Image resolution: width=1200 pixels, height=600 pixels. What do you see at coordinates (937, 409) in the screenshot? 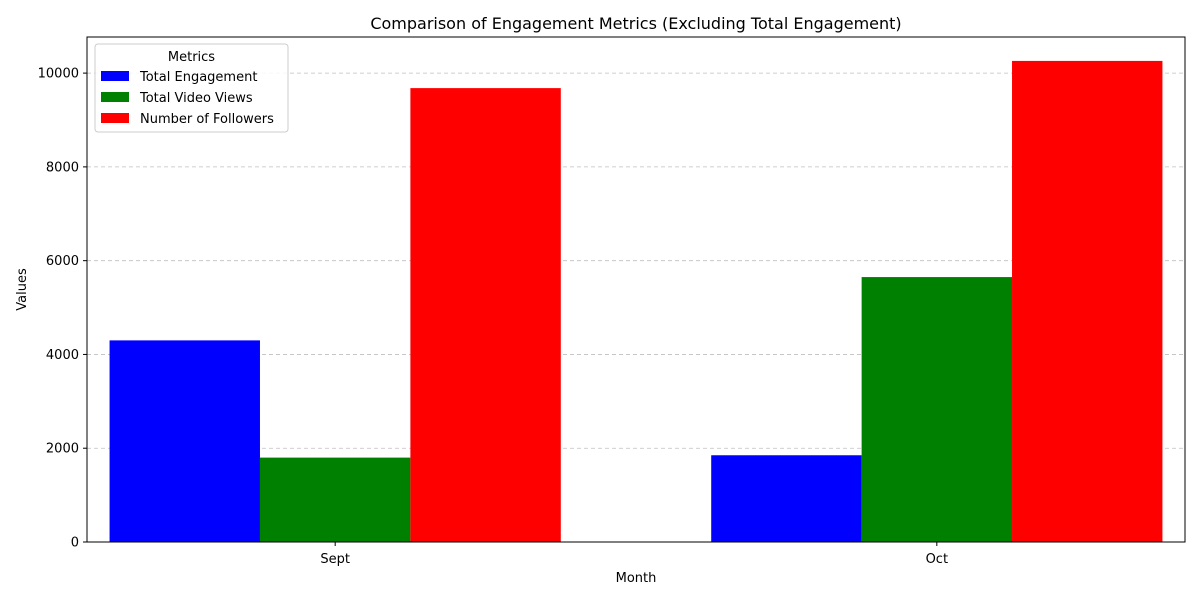
I see `bar-total-video-views-oct` at bounding box center [937, 409].